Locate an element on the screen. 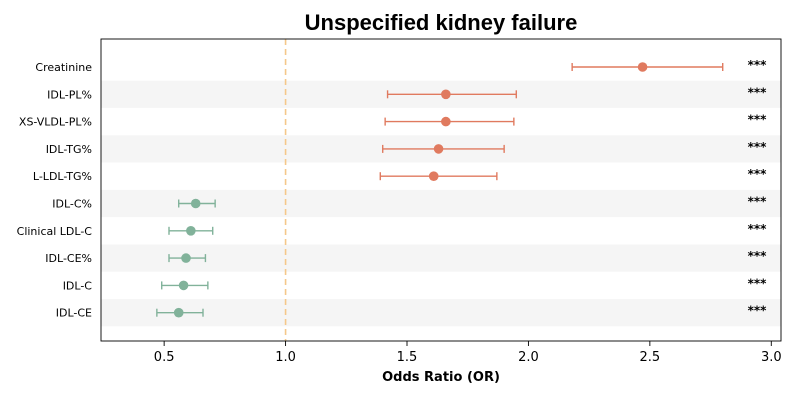  row-label: IDL-PL% is located at coordinates (69, 94).